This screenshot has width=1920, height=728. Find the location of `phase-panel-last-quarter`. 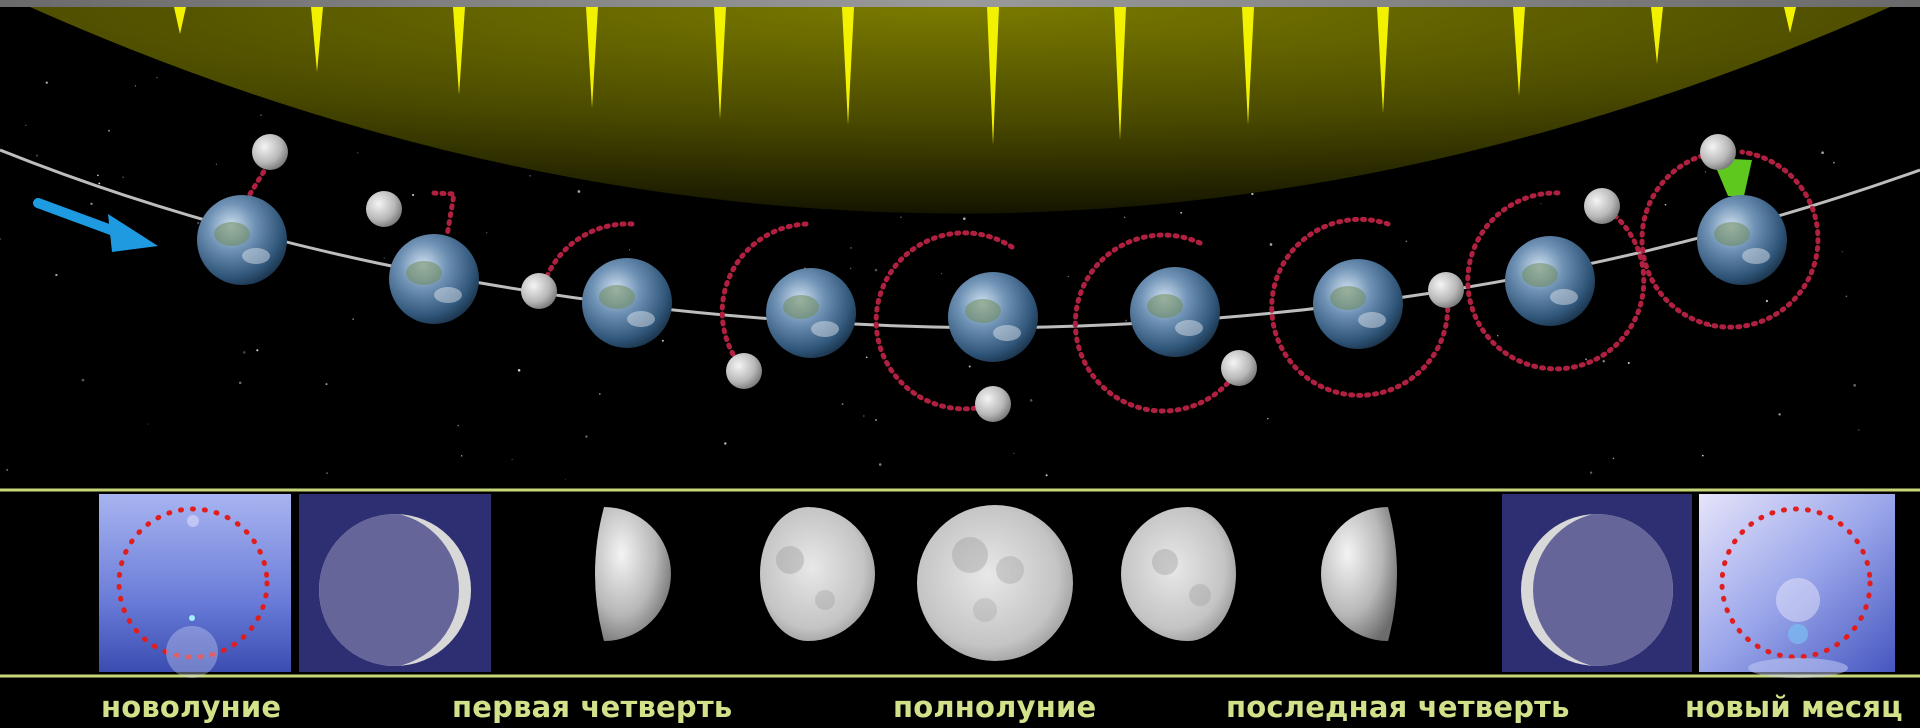

phase-panel-last-quarter is located at coordinates (1359, 574).